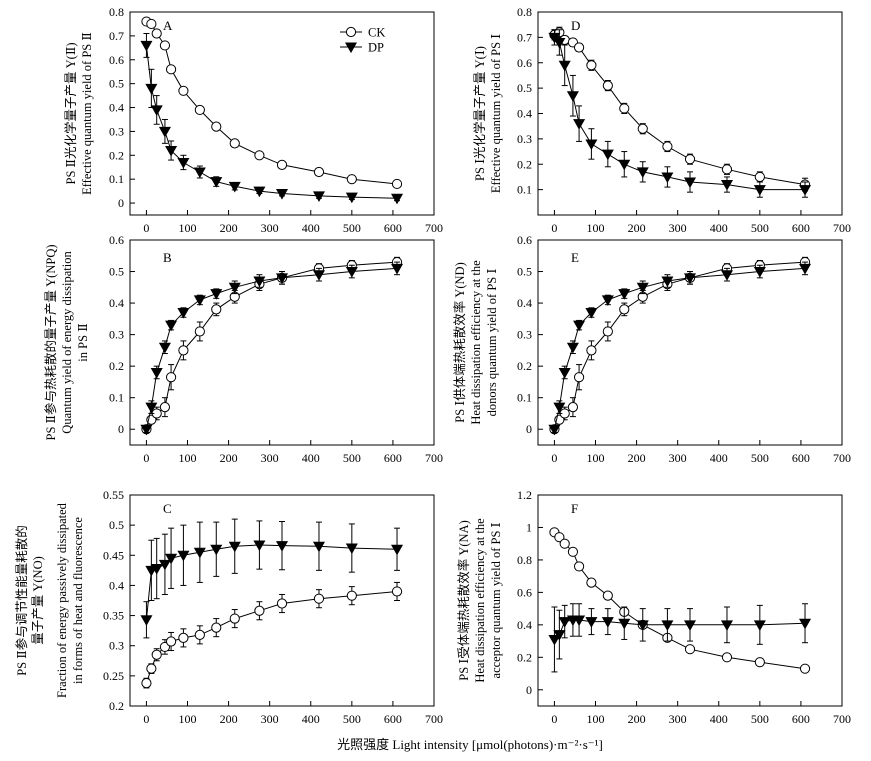  What do you see at coordinates (575, 257) in the screenshot?
I see `panel-letter: E` at bounding box center [575, 257].